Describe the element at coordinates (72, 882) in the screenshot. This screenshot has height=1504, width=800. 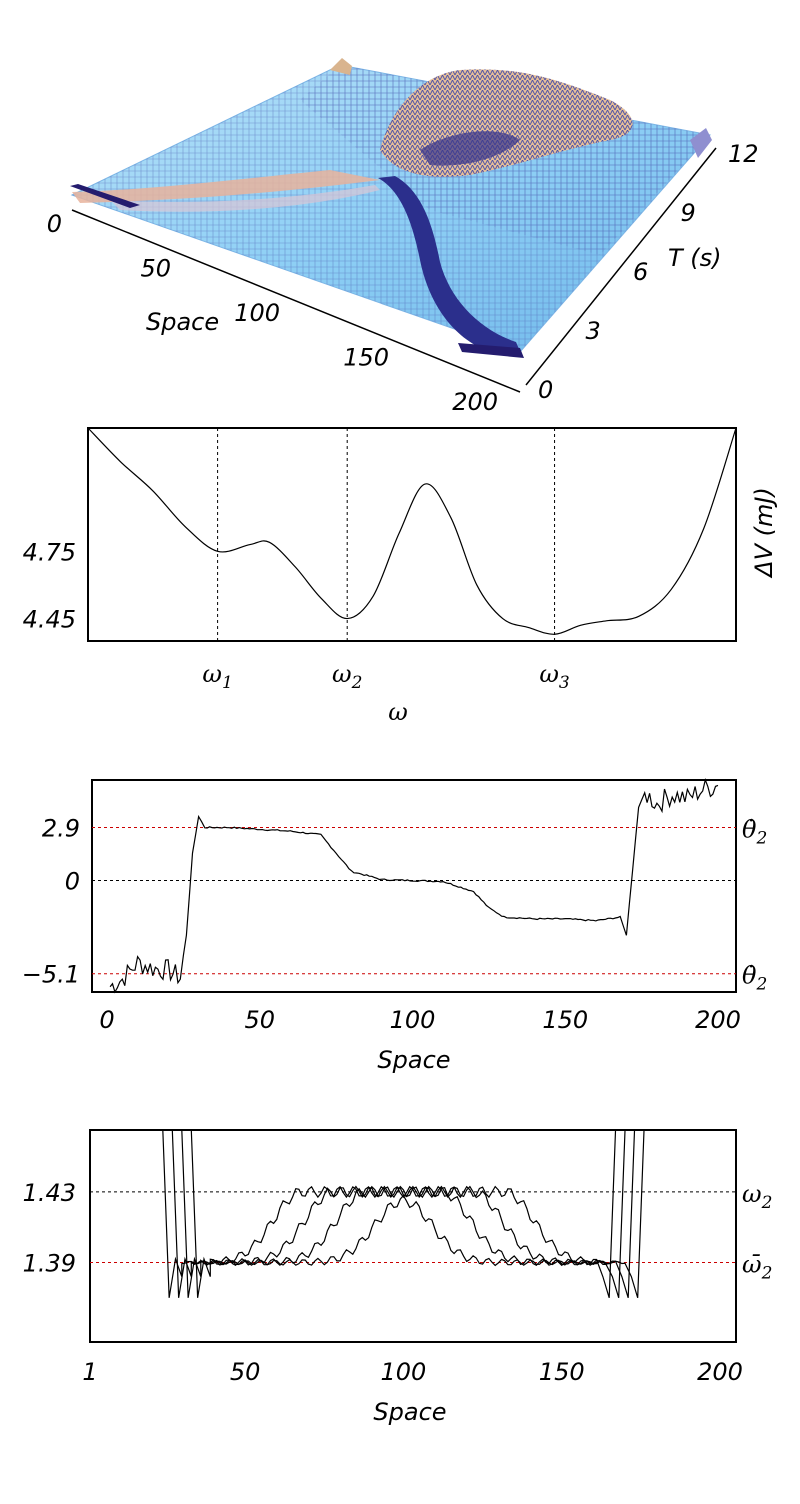
I see `velocity-tick-label: 0` at that location.